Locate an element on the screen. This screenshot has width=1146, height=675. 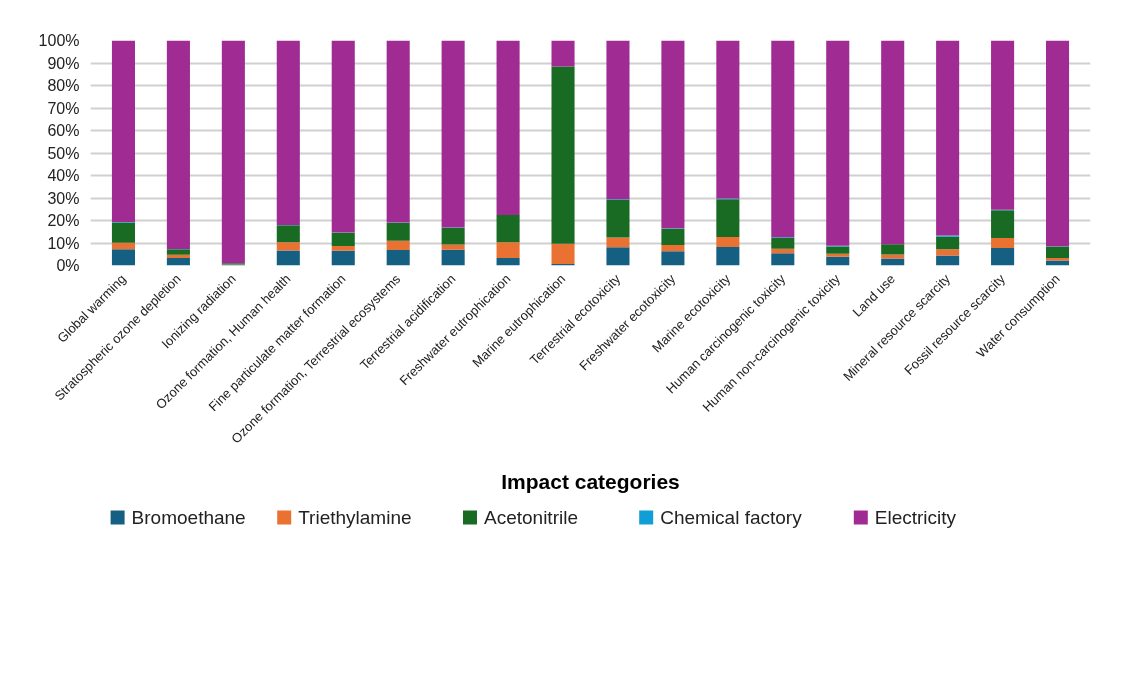
y-tick-label: 10% is located at coordinates (63, 243).